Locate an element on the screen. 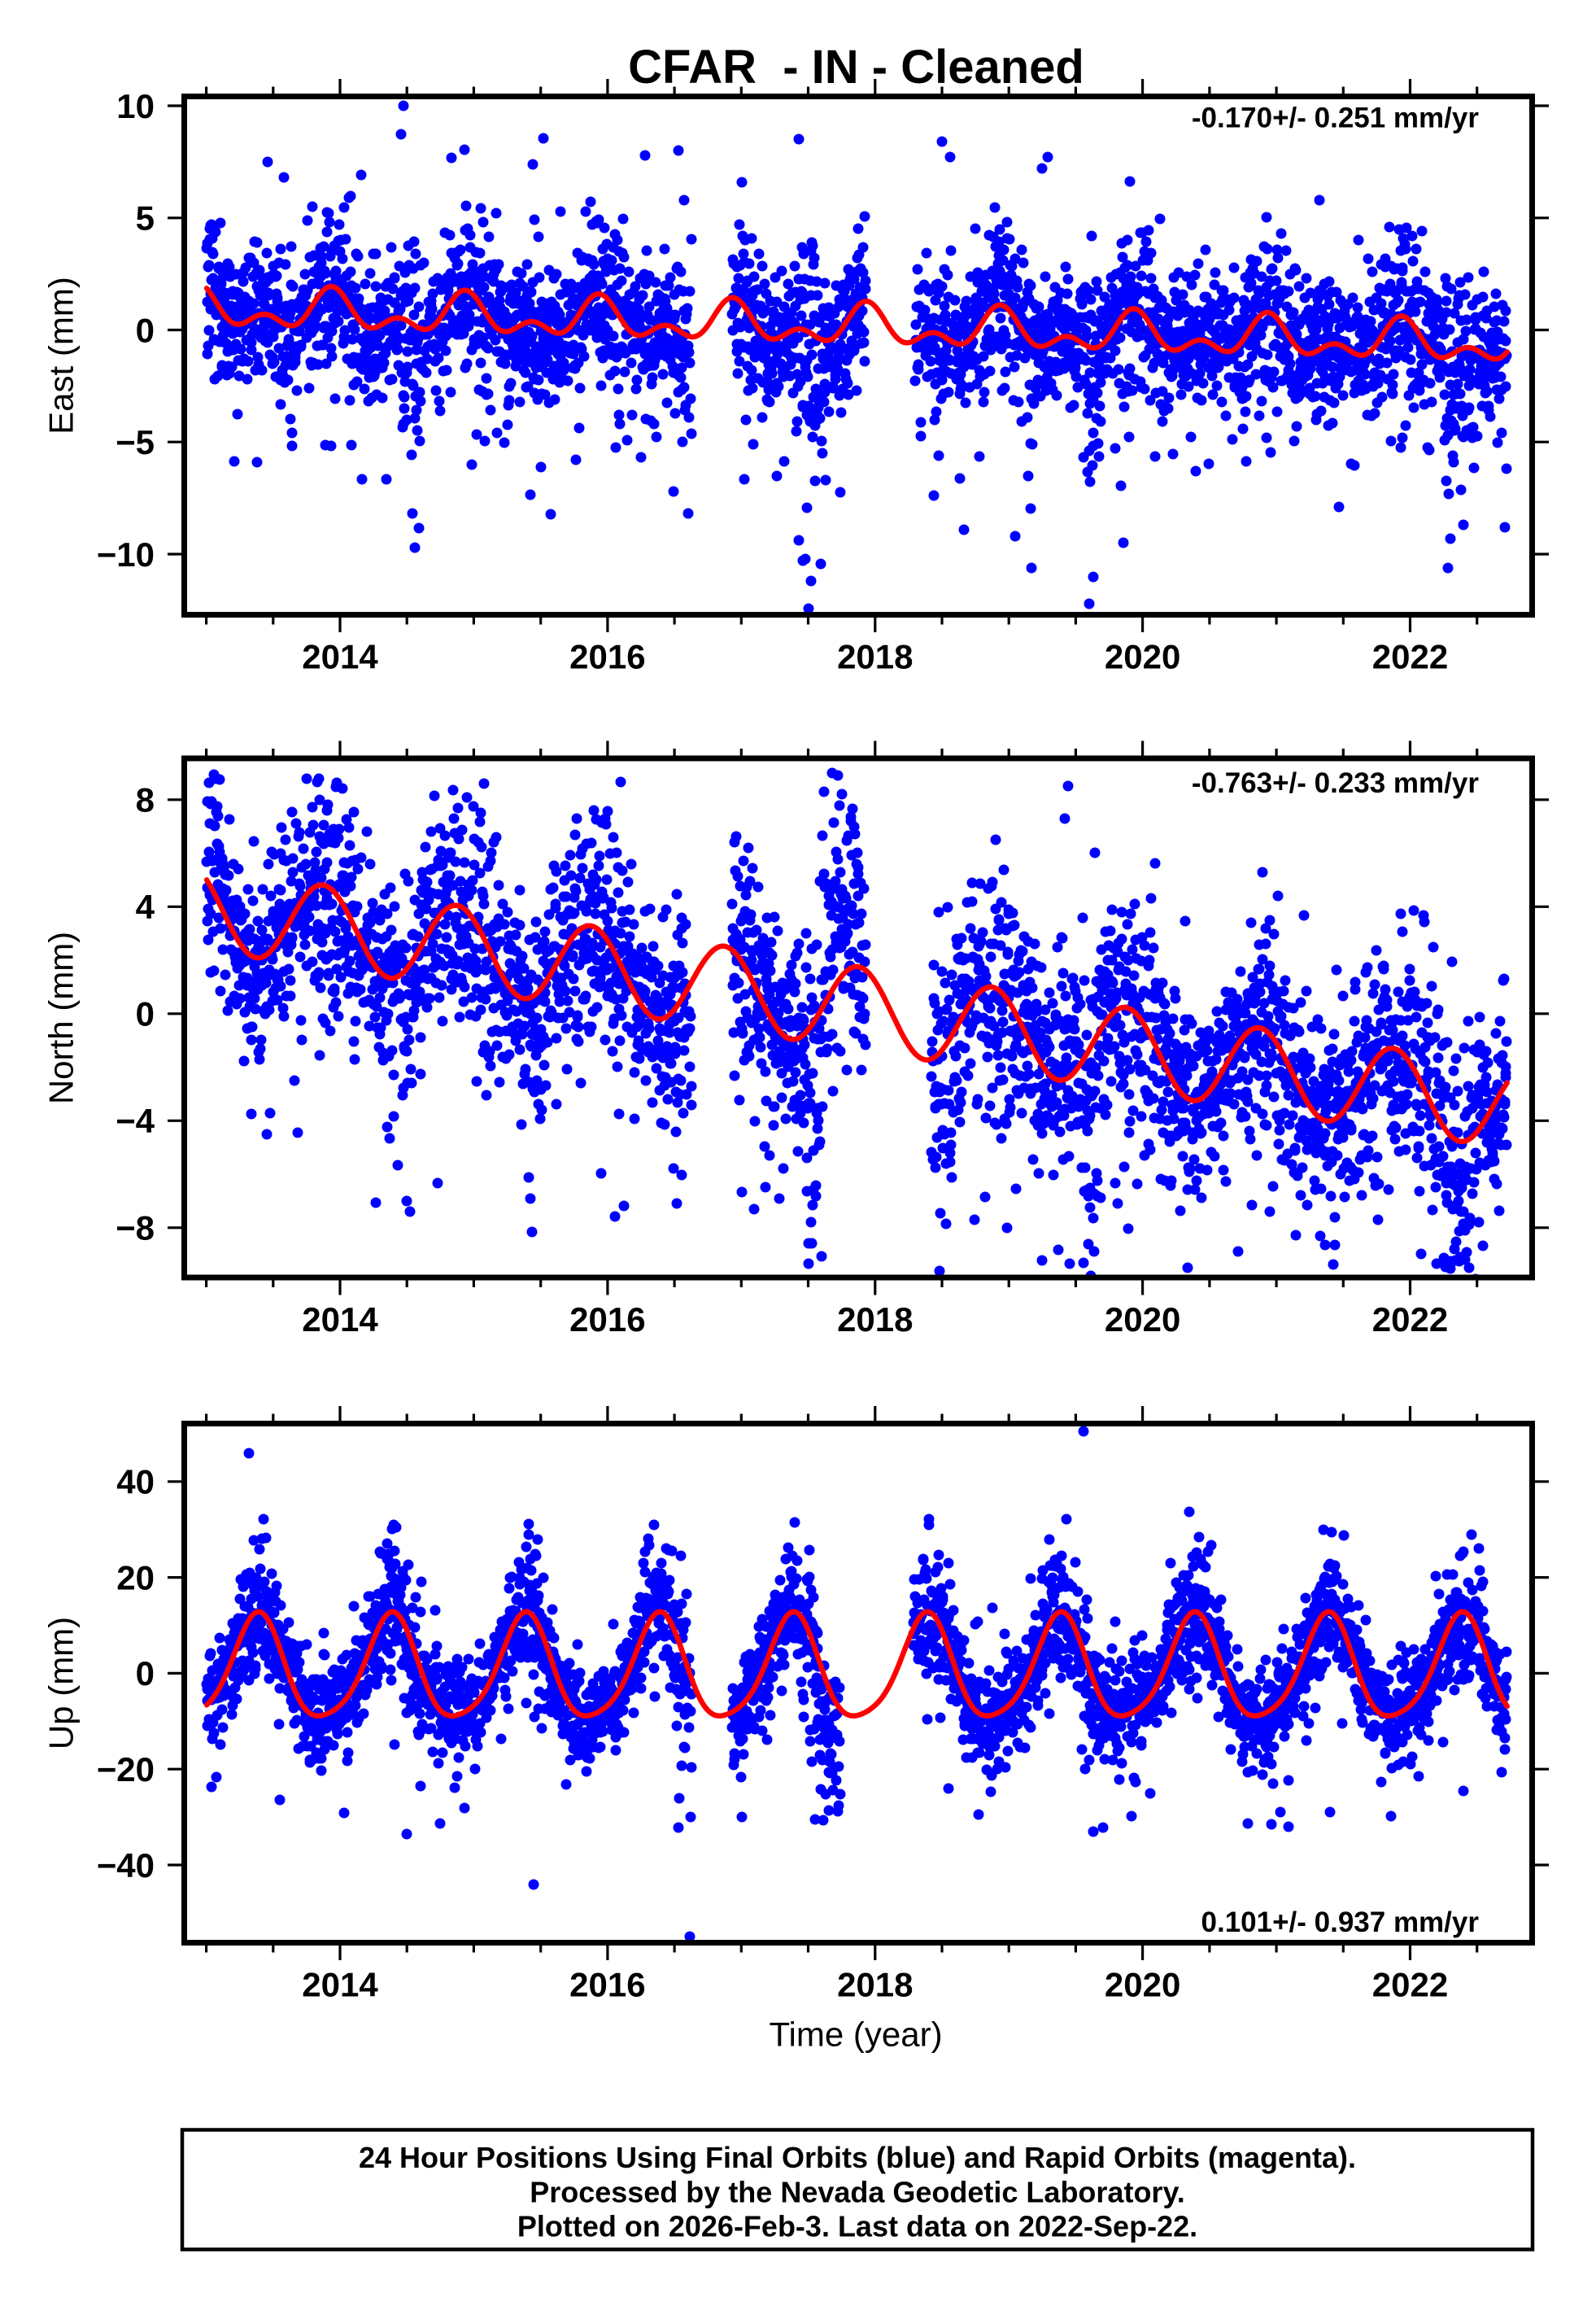 This screenshot has height=2306, width=1596. svg-text: -0.763+/- 0.233 mm/yr is located at coordinates (1336, 783).